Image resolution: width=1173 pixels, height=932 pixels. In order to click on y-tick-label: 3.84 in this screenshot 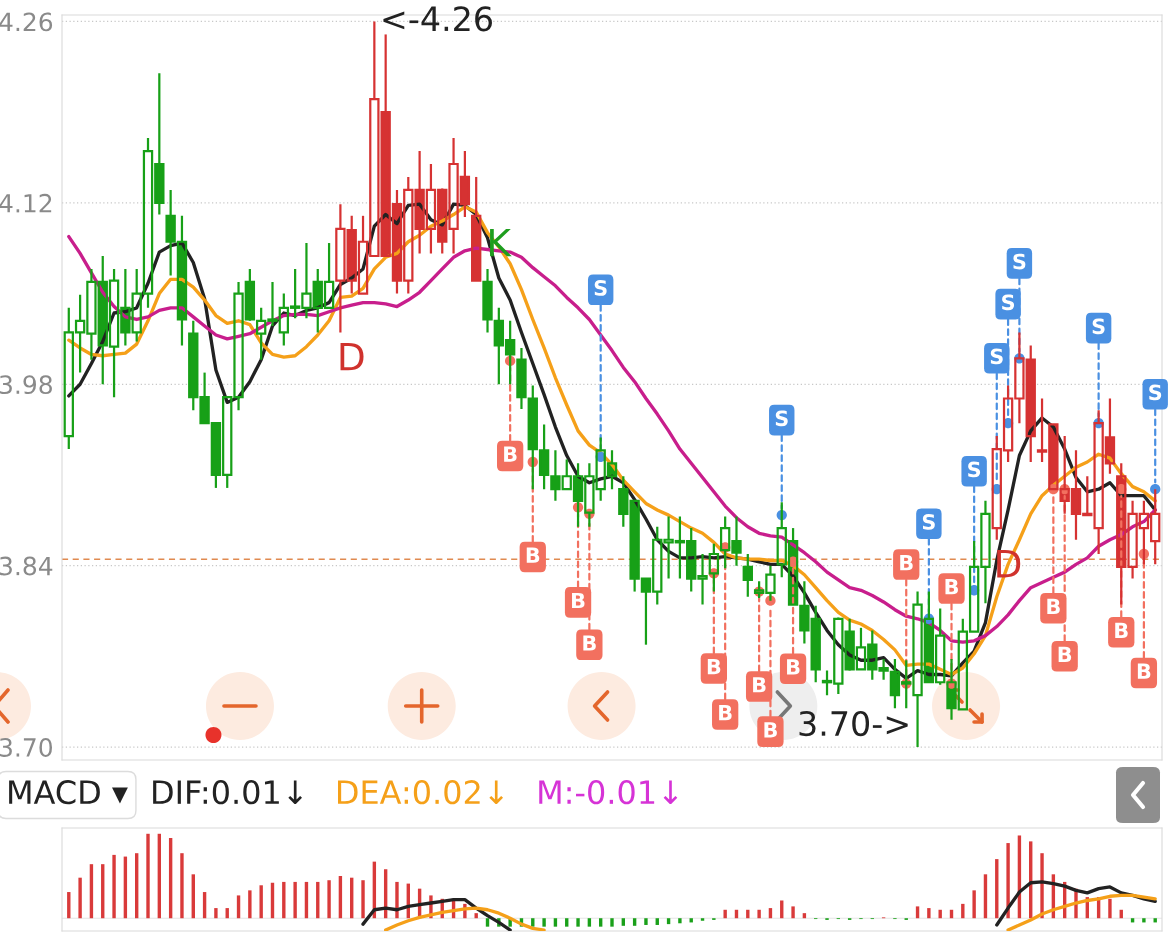, I will do `click(26, 566)`.